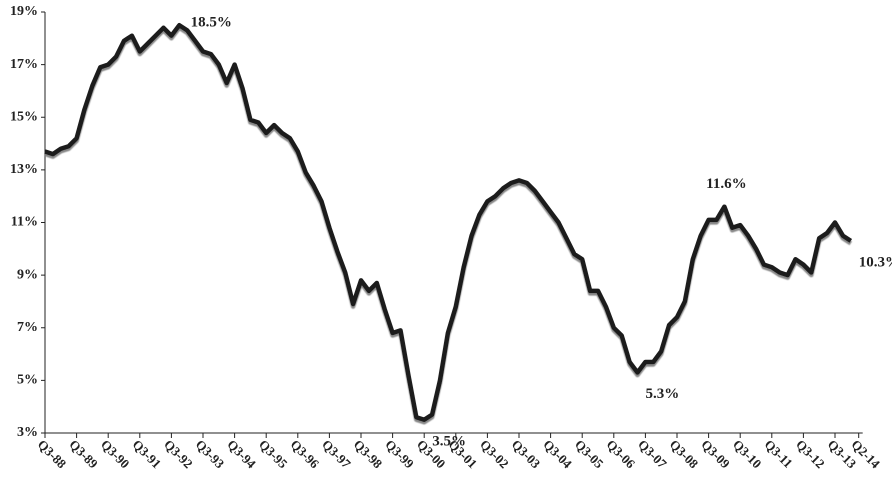 The height and width of the screenshot is (479, 892). What do you see at coordinates (526, 454) in the screenshot?
I see `x-tick-label: Q3-03` at bounding box center [526, 454].